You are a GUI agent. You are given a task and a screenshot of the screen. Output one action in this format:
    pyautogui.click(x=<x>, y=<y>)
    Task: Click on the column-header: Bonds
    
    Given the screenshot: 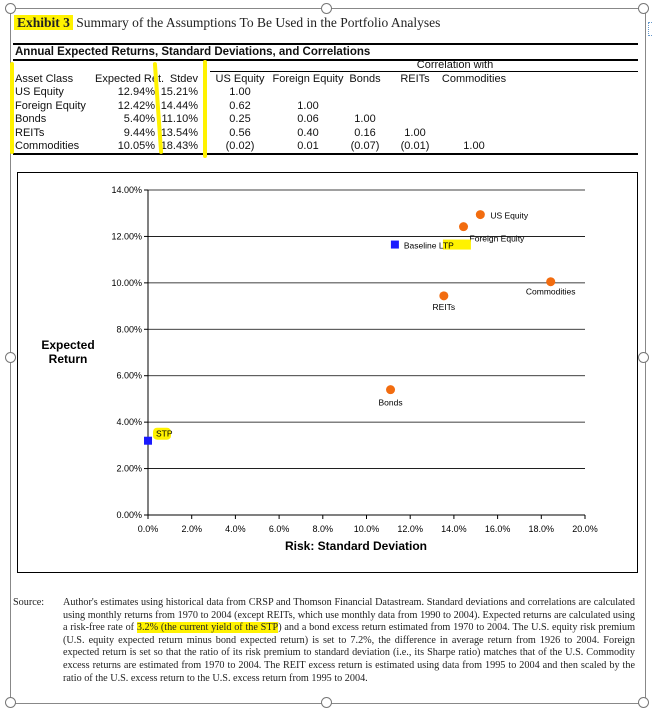 What is the action you would take?
    pyautogui.click(x=365, y=79)
    